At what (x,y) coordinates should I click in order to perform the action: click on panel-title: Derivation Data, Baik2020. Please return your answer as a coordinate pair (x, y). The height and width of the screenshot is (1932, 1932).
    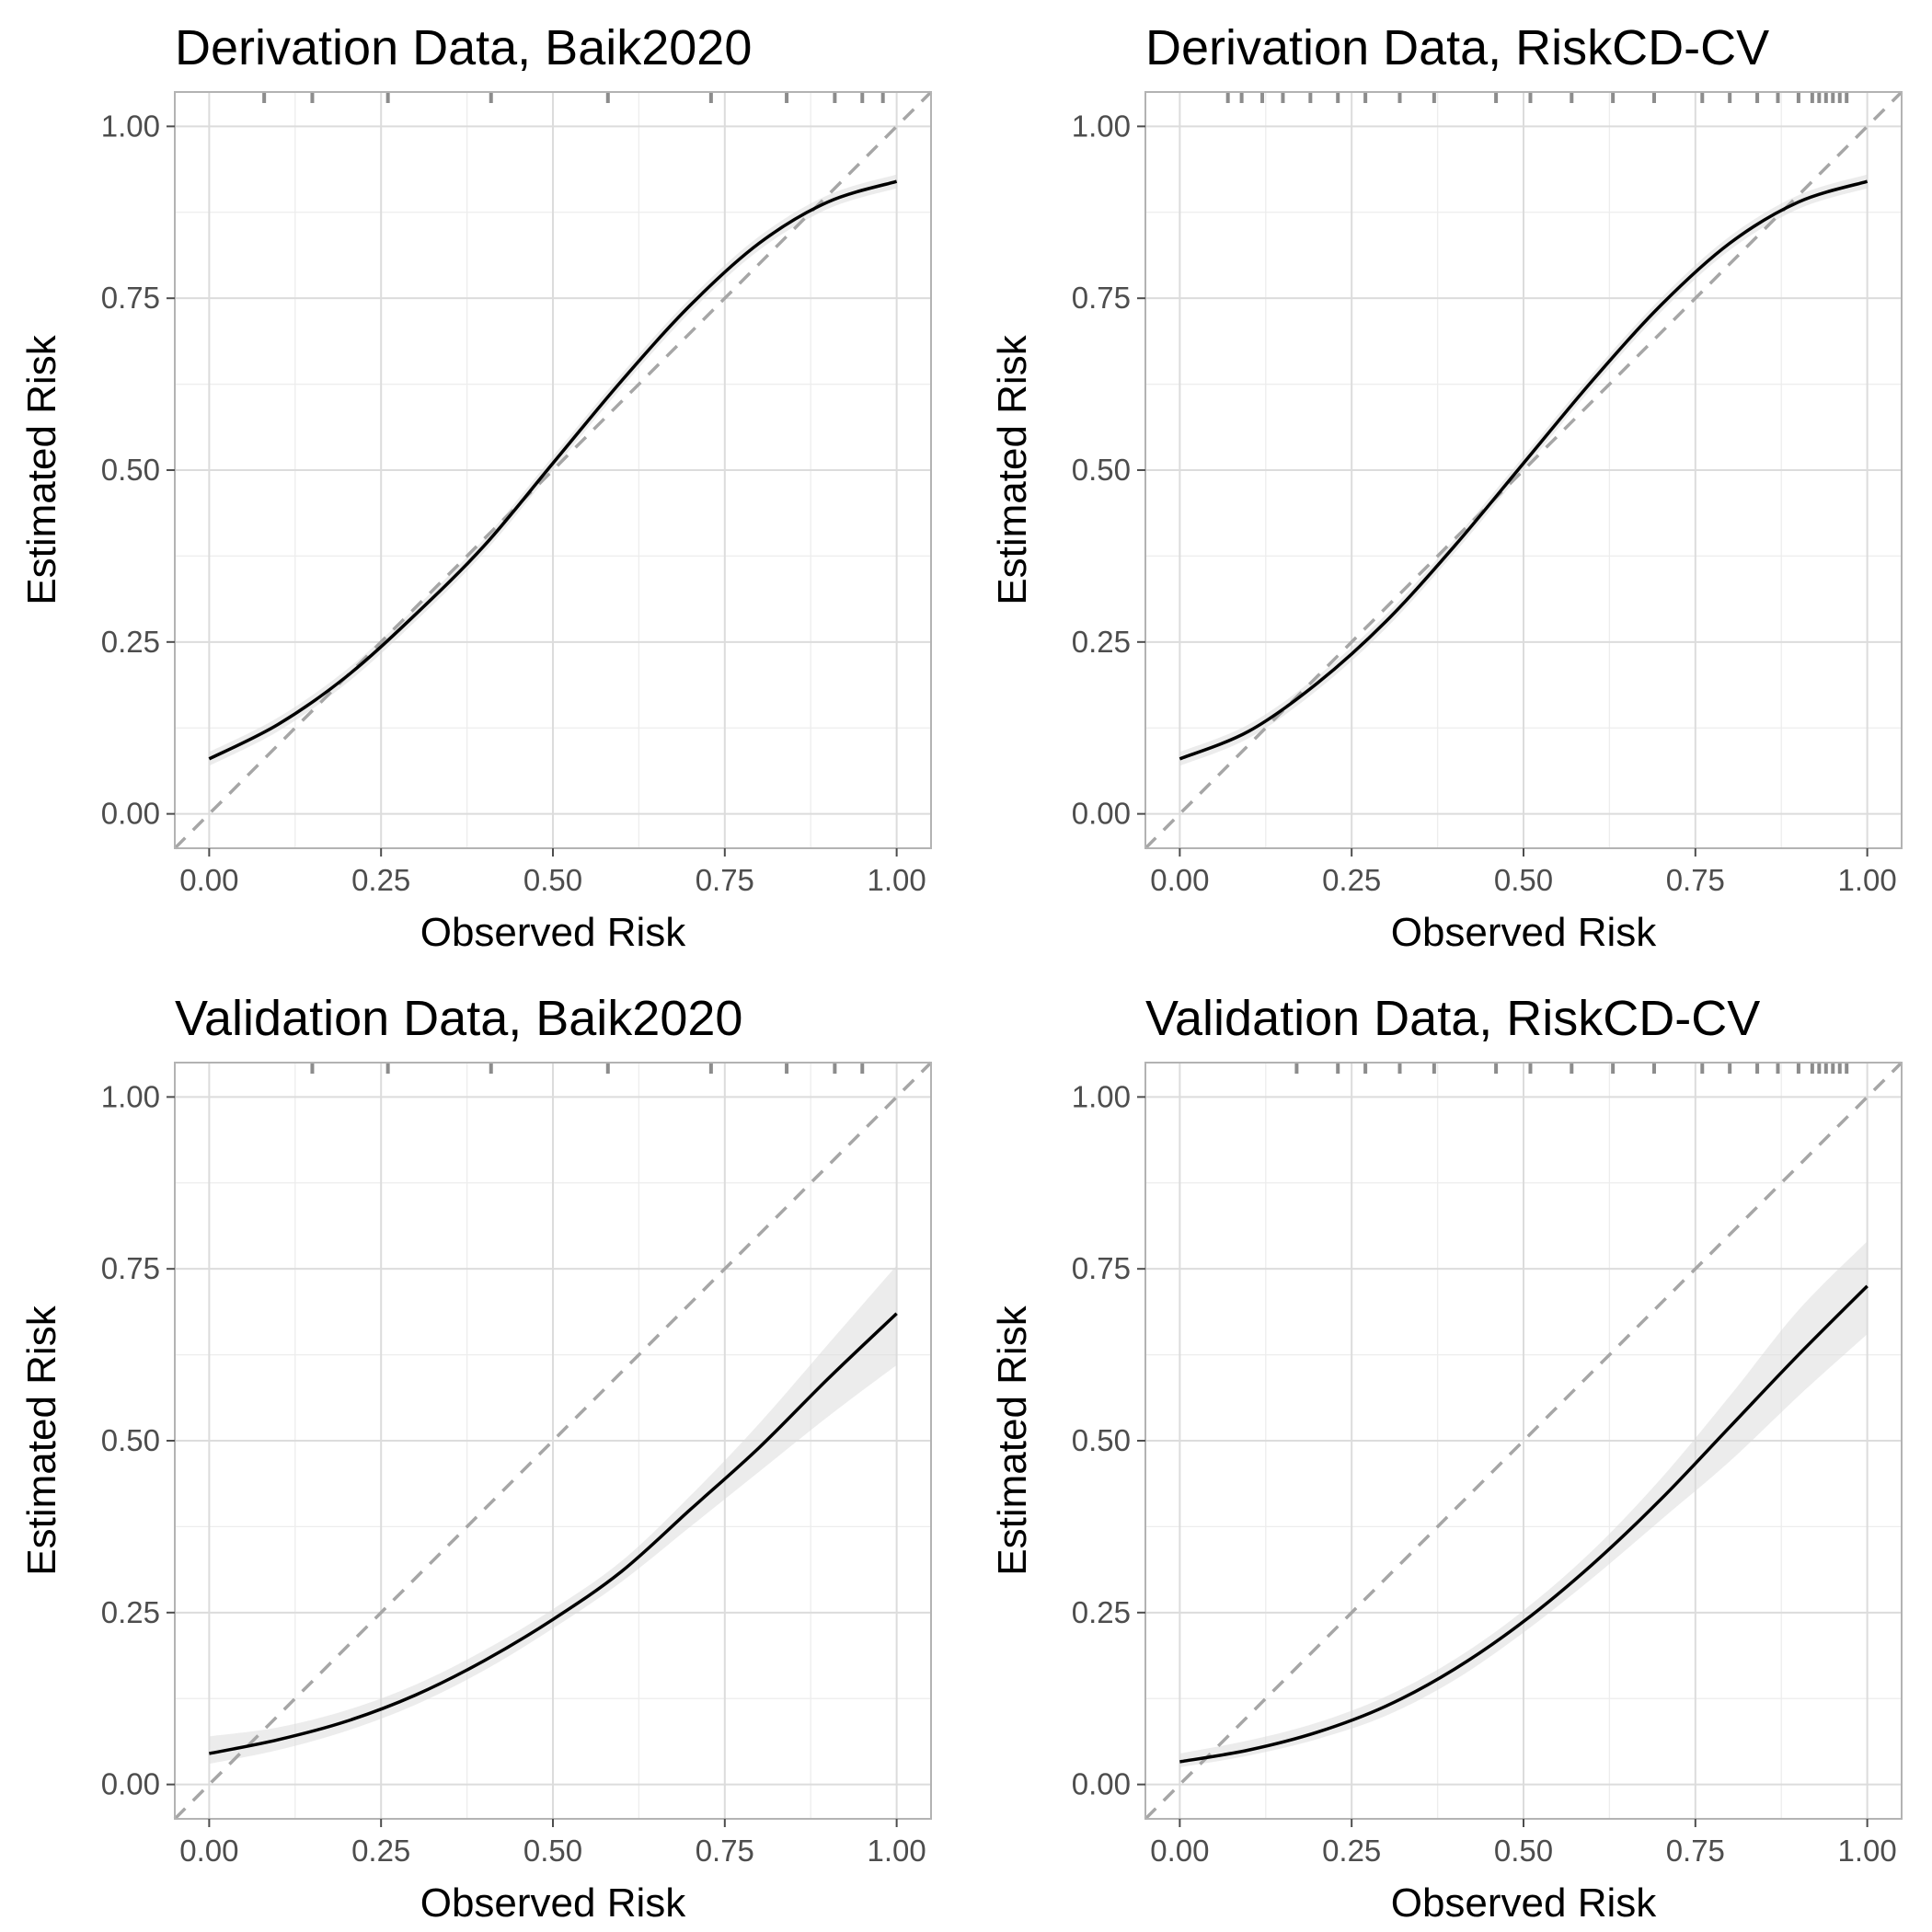
    Looking at the image, I should click on (463, 47).